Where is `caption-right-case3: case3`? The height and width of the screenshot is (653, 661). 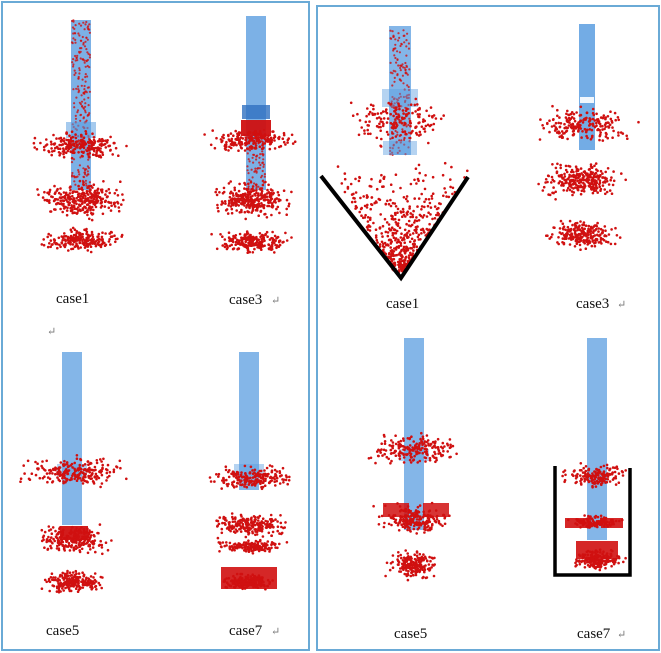 caption-right-case3: case3 is located at coordinates (593, 304).